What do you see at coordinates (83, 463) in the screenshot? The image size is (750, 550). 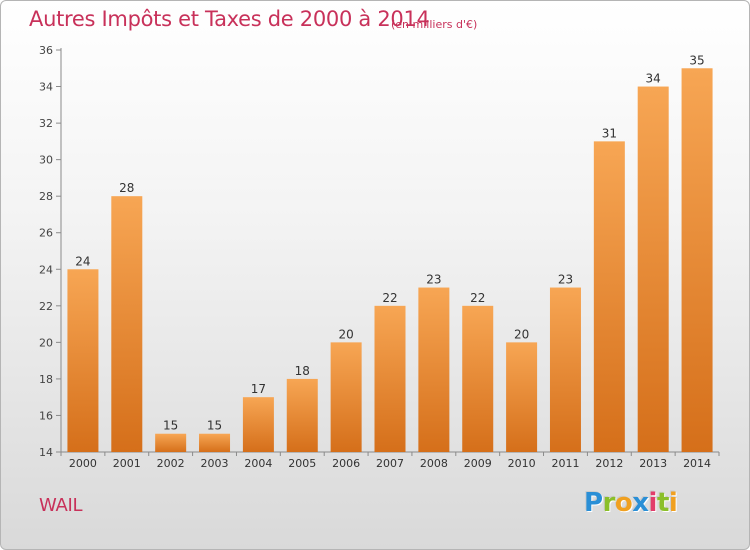 I see `x-tick-label: 2000` at bounding box center [83, 463].